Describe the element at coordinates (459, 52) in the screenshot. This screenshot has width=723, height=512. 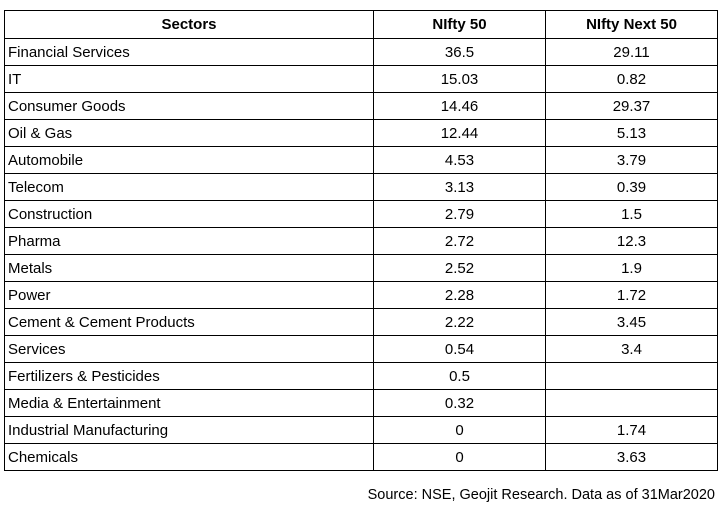
I see `nifty-50-cell: 36.5` at that location.